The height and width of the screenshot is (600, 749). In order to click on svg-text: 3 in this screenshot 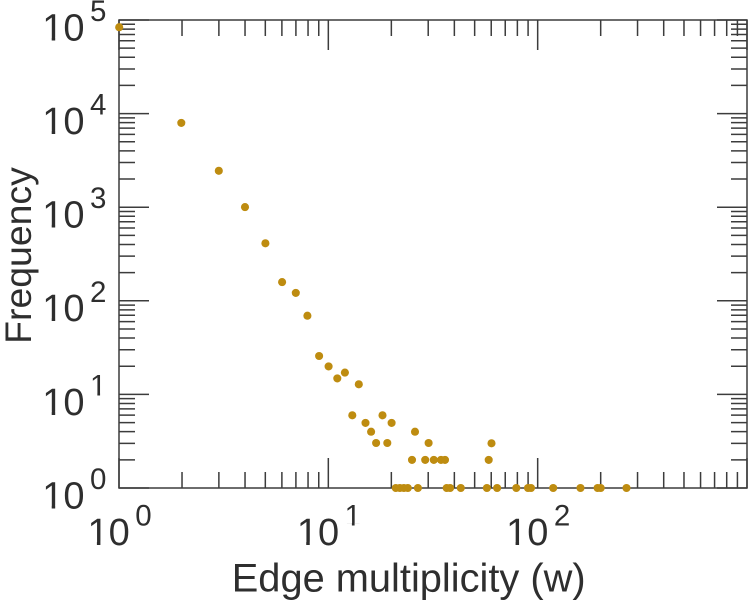, I will do `click(98, 198)`.